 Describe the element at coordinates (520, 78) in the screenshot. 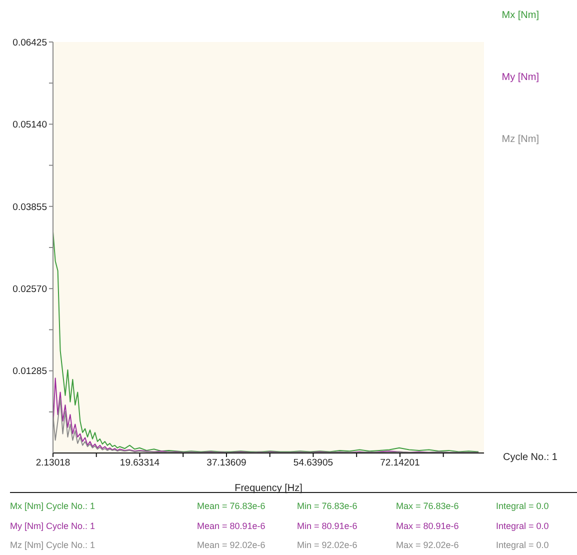

I see `text: My [Nm]` at that location.